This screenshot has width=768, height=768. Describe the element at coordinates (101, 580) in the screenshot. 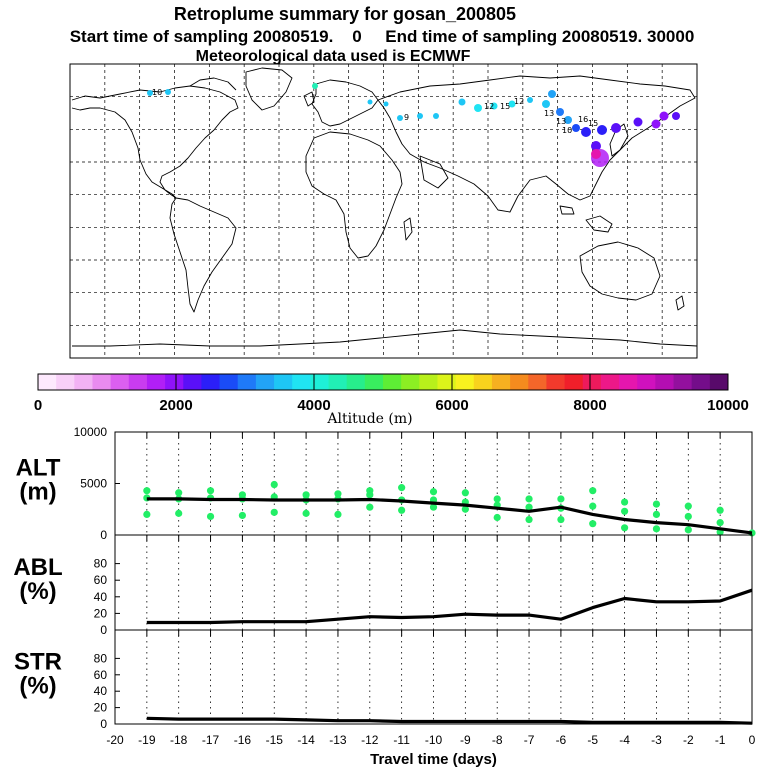

I see `y-tick-label: 60` at that location.